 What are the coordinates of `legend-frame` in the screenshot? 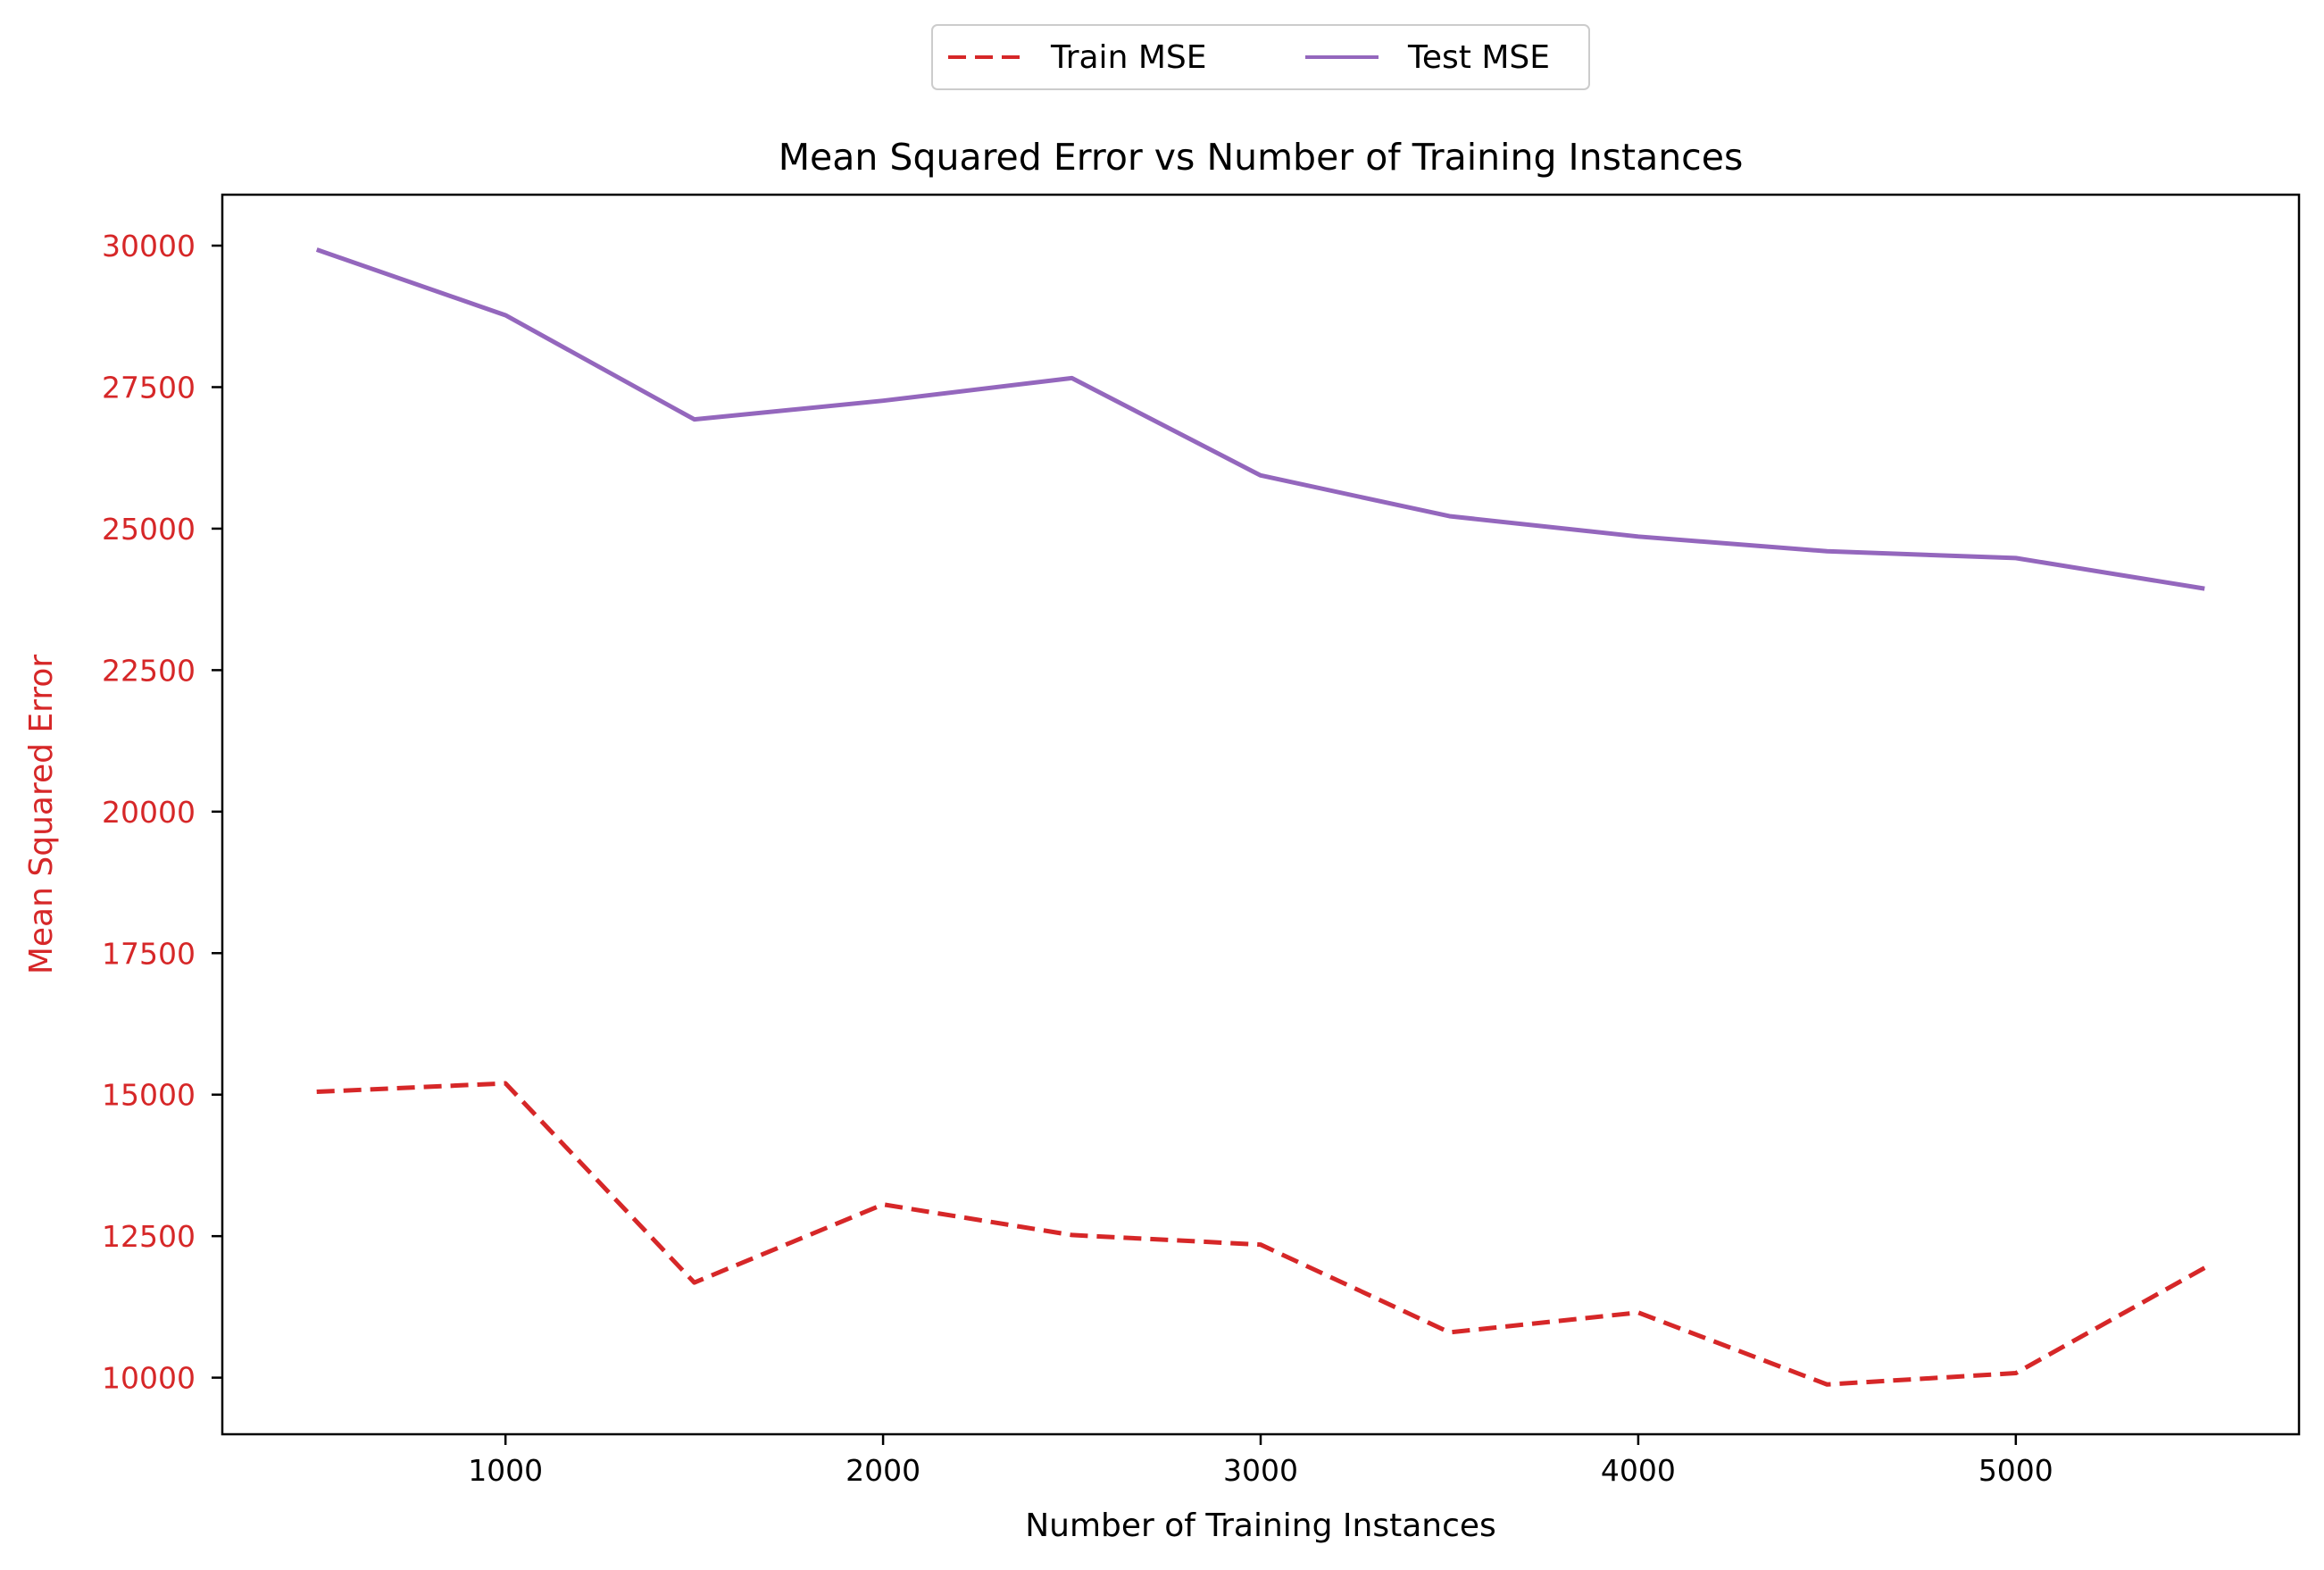 It's located at (1260, 57).